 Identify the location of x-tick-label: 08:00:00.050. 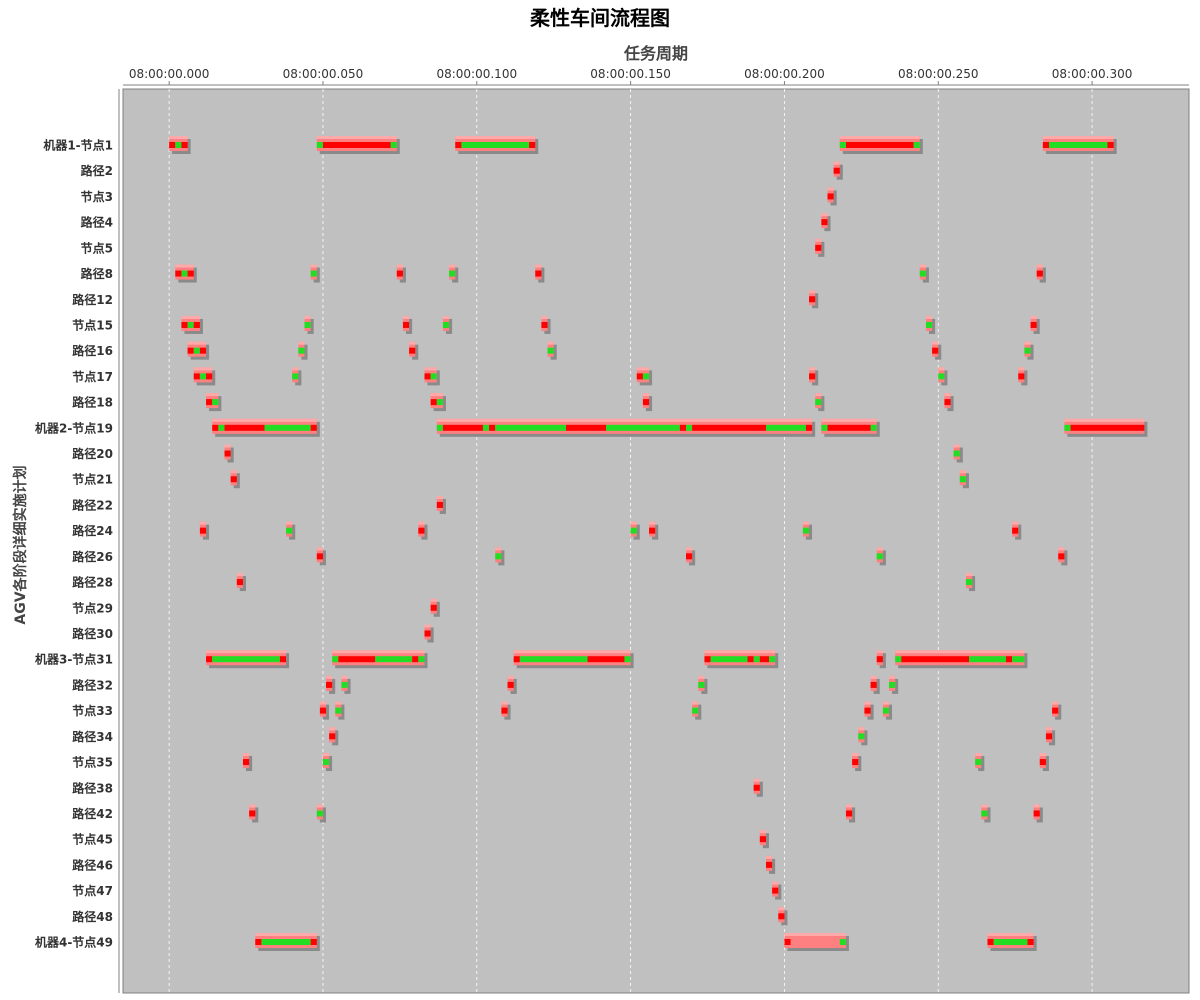
(323, 74).